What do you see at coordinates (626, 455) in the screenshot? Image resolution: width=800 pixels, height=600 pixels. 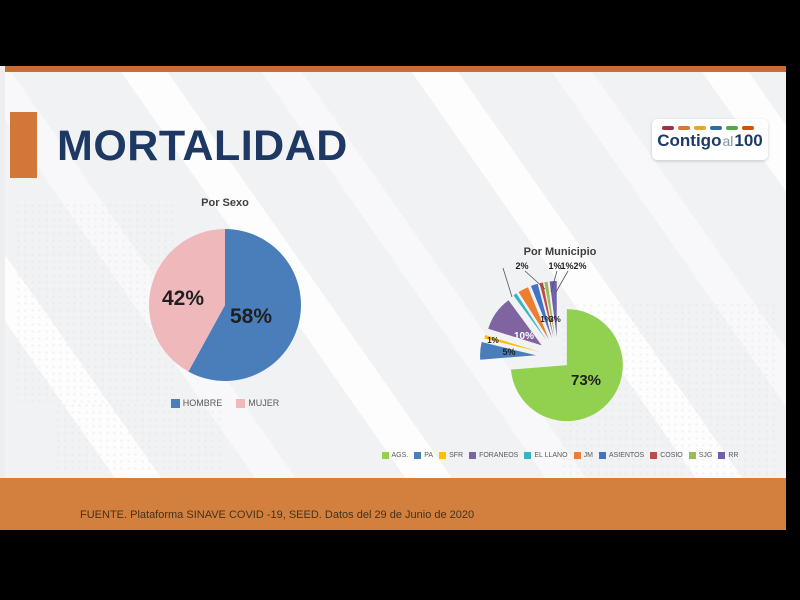 I see `legend-label: ASIENTOS` at bounding box center [626, 455].